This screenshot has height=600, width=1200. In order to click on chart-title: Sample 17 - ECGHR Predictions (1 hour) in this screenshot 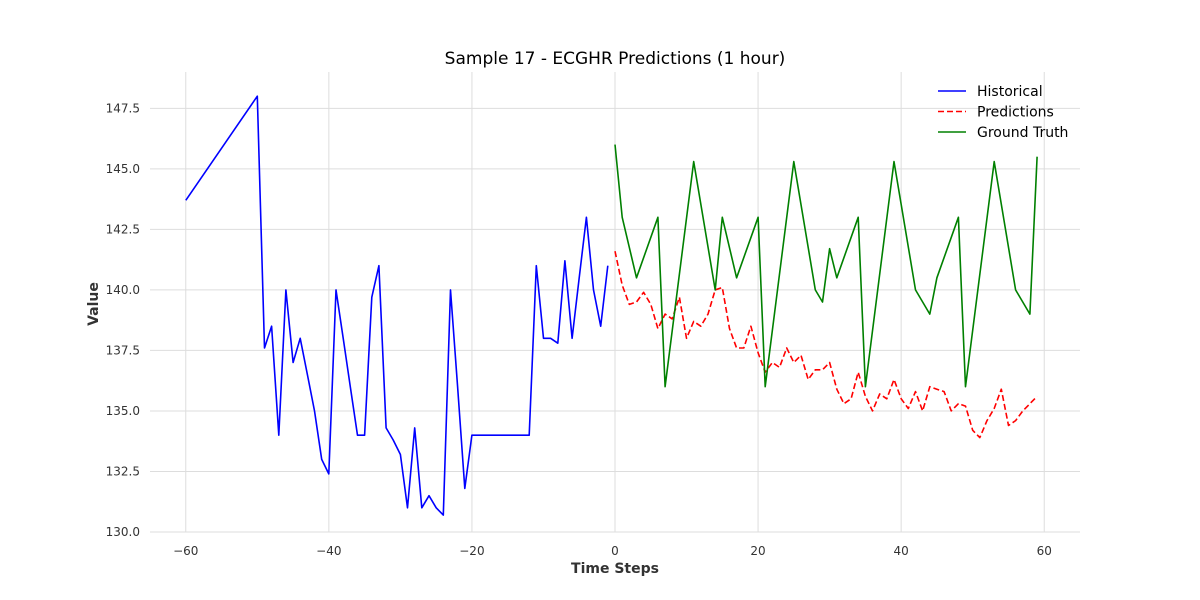, I will do `click(615, 59)`.